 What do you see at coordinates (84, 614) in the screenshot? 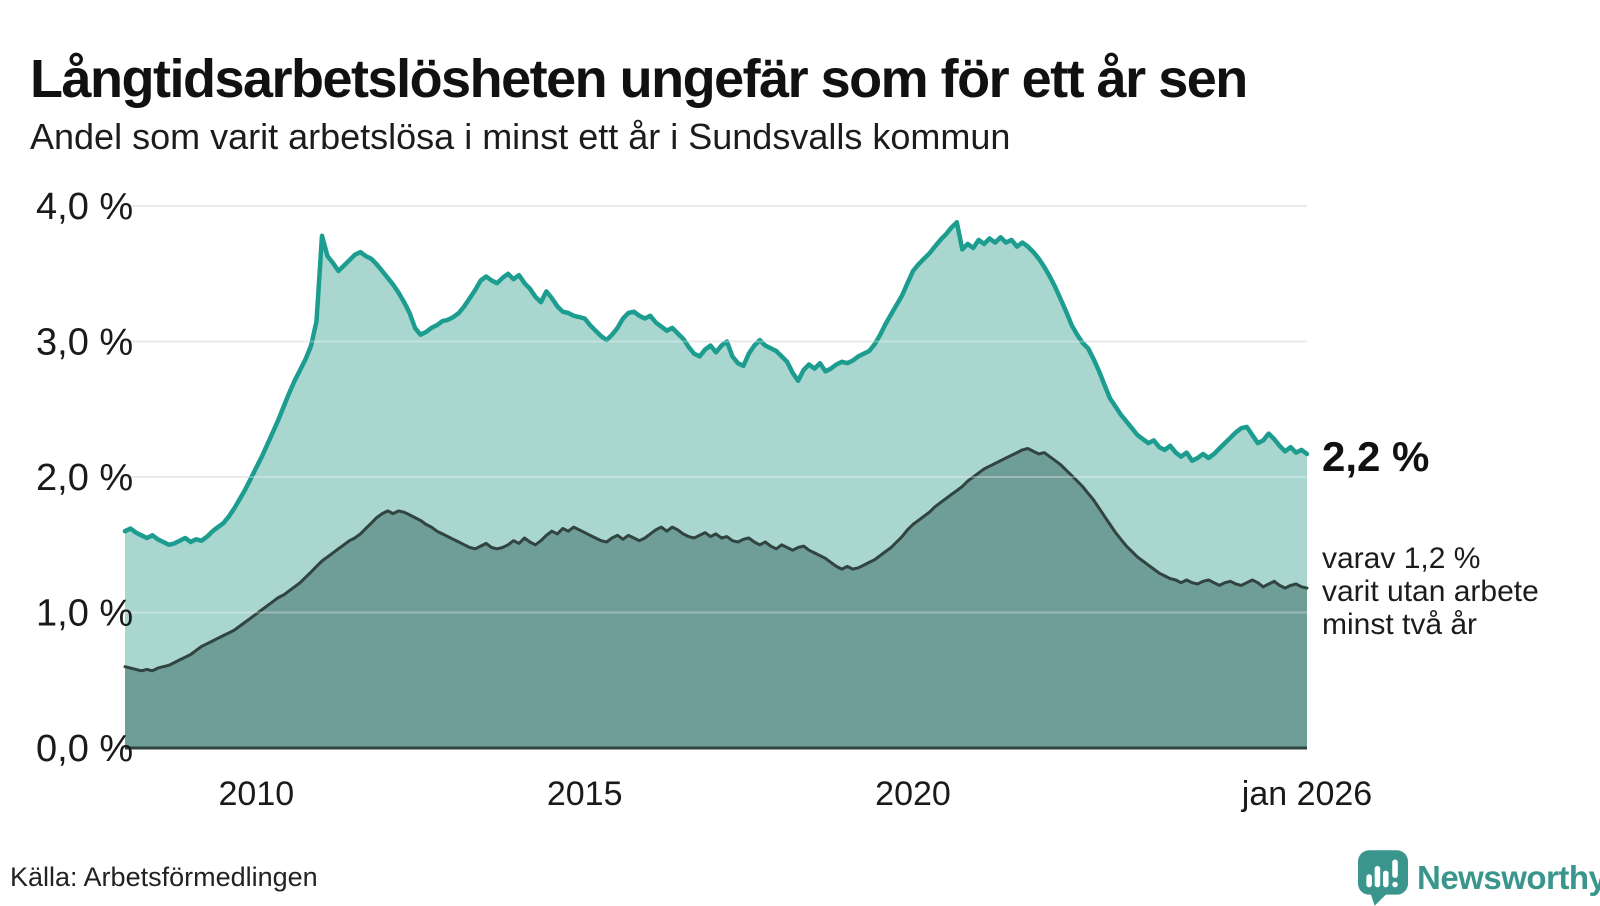
I see `y-tick-label: 1,0 %` at bounding box center [84, 614].